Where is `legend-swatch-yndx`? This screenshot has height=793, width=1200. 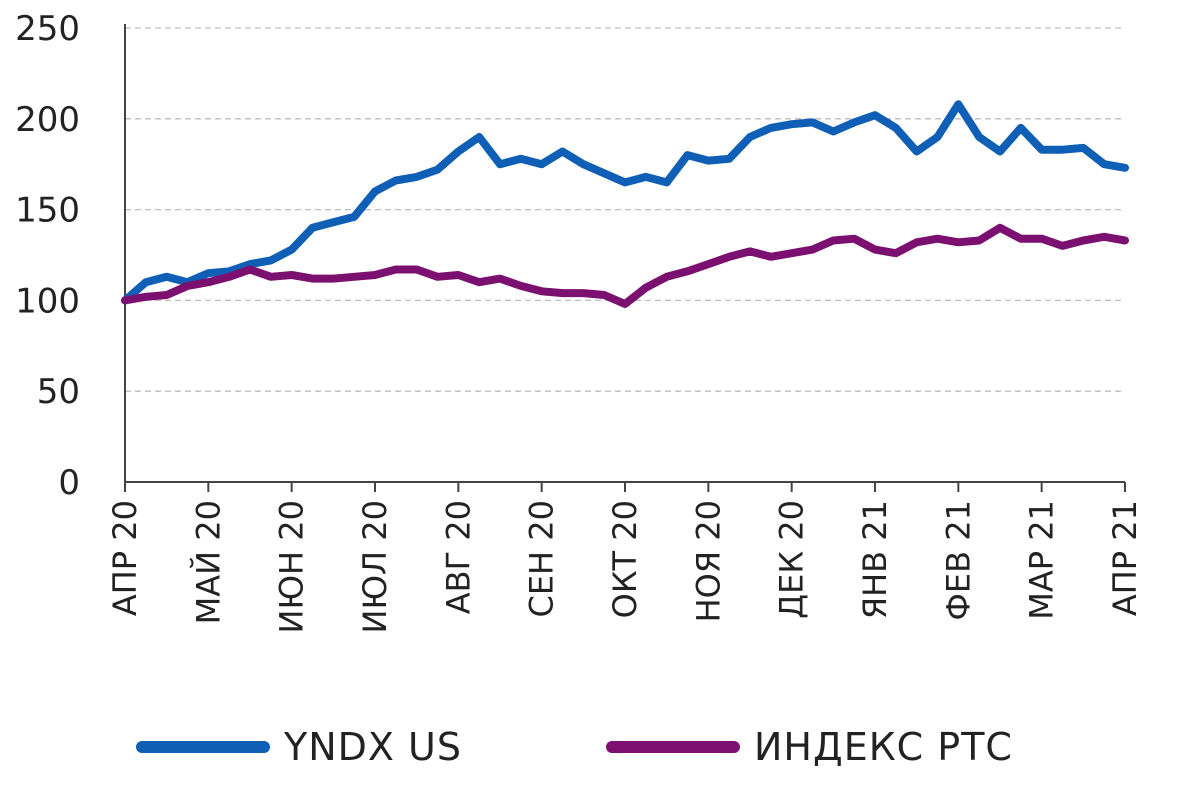 legend-swatch-yndx is located at coordinates (203, 747).